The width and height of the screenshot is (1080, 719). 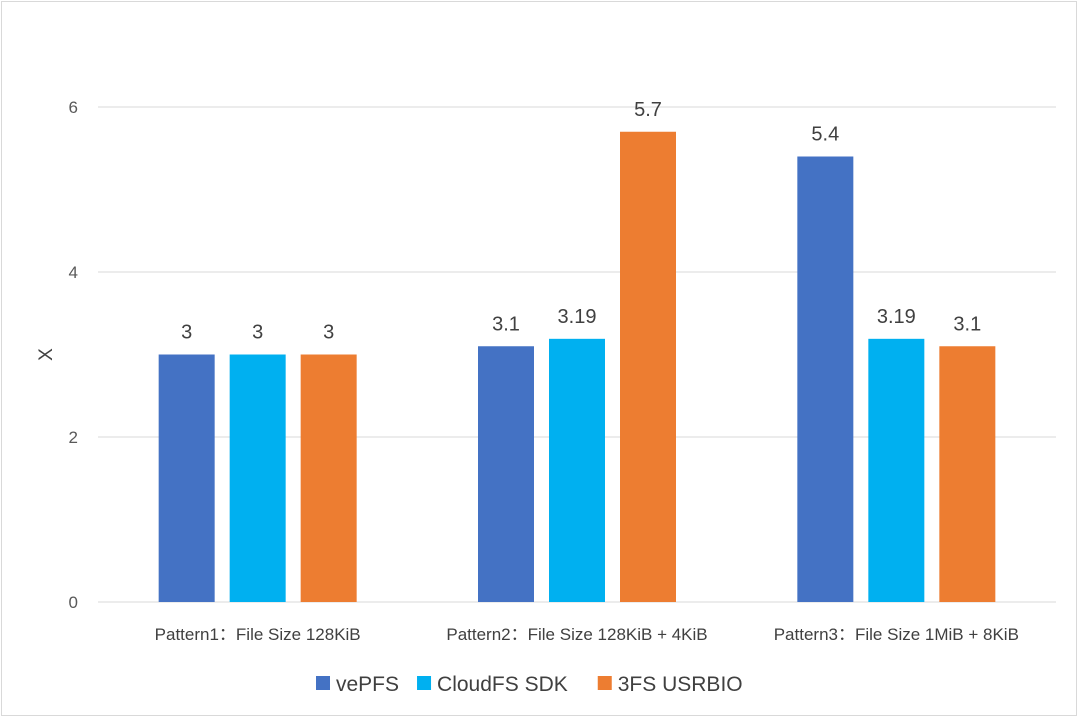 I want to click on legend-swatch-cloudfs-sdk, so click(x=424, y=683).